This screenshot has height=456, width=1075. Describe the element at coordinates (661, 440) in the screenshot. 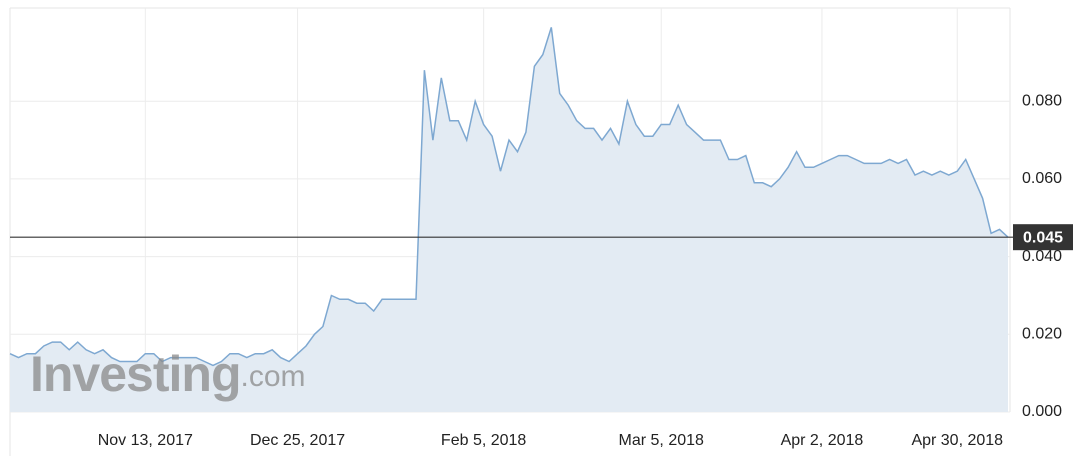

I see `x-tick-label: Mar 5, 2018` at that location.